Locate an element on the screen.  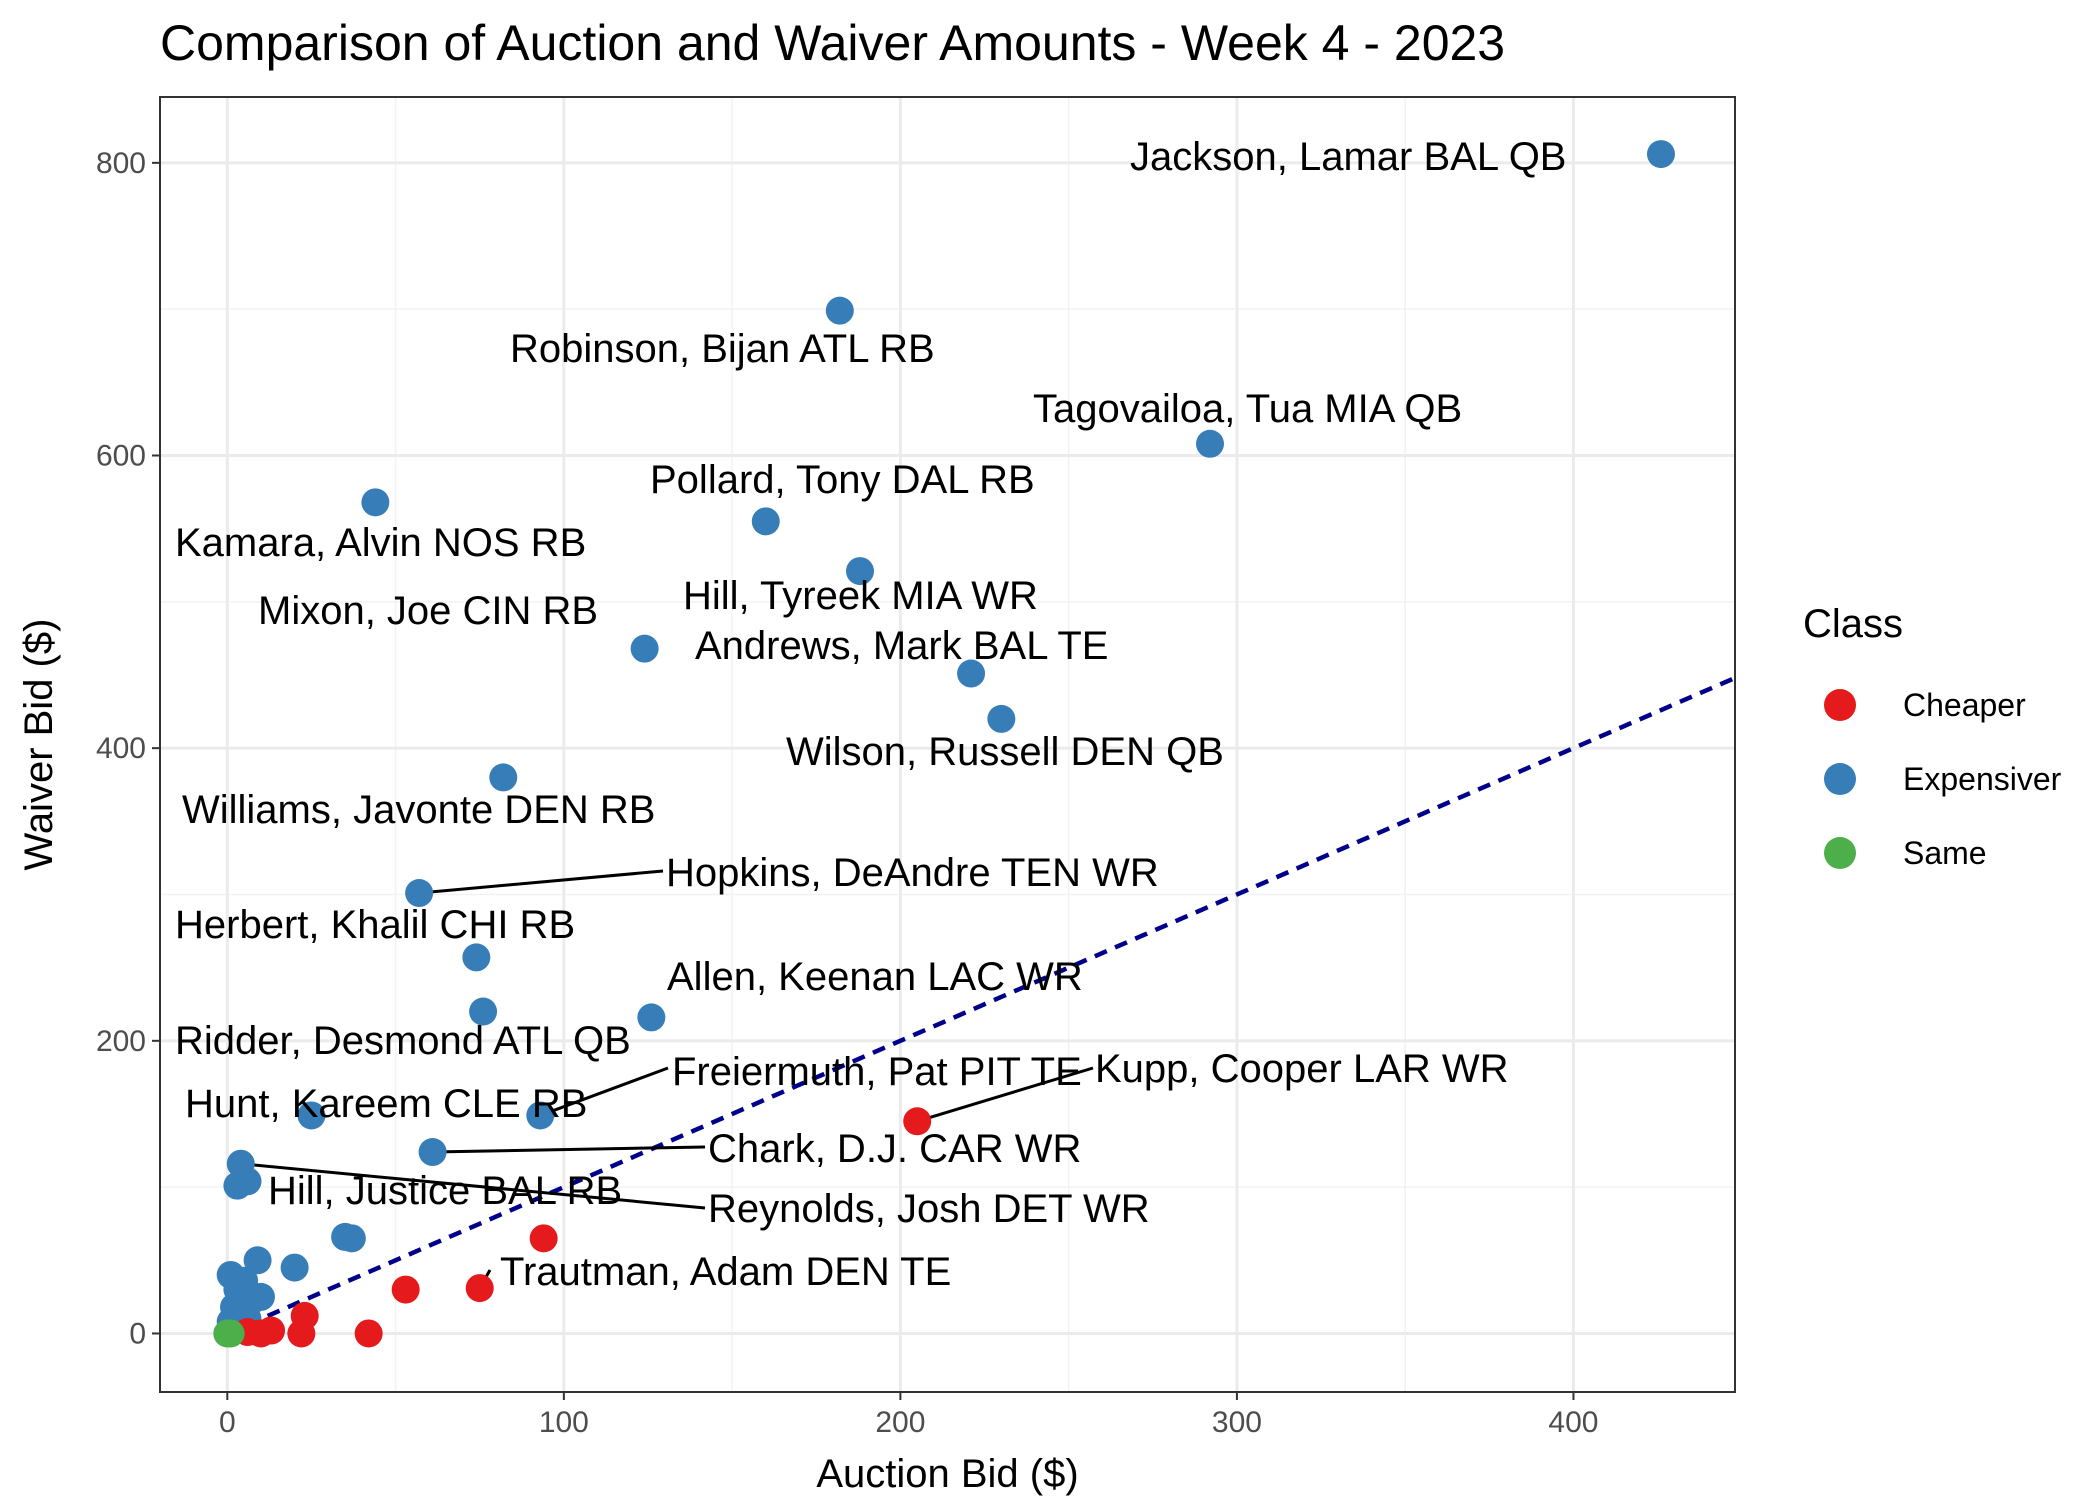
point-label: Reynolds, Josh DET WR is located at coordinates (929, 1209).